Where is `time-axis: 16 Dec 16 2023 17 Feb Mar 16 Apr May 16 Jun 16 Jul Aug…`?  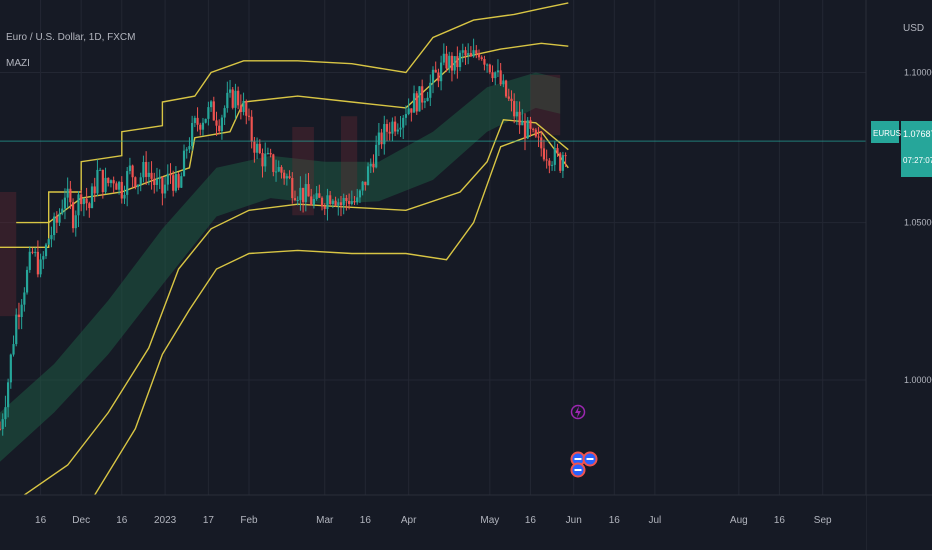
time-axis: 16 Dec 16 2023 17 Feb Mar 16 Apr May 16 Jun 16 Jul Aug… is located at coordinates (433, 520).